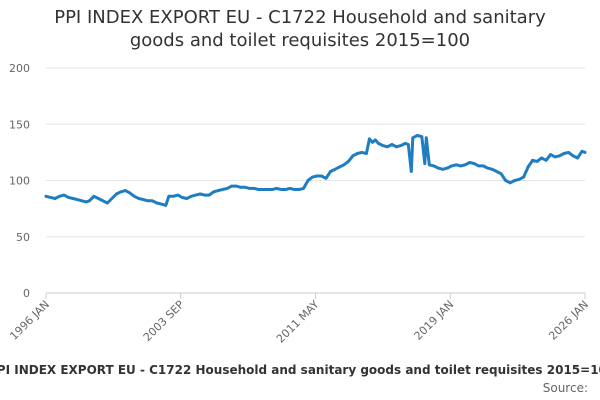 The image size is (600, 400). What do you see at coordinates (19, 181) in the screenshot?
I see `y-tick-label: 100` at bounding box center [19, 181].